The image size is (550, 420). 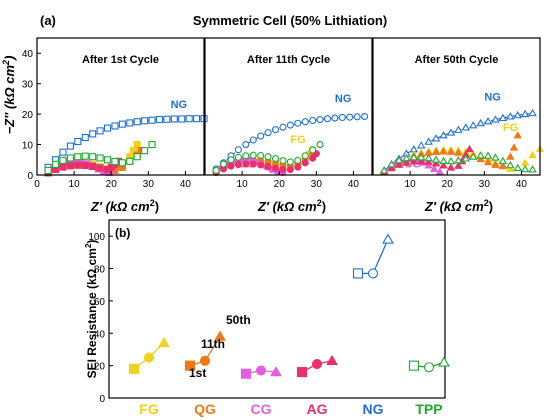 What do you see at coordinates (149, 409) in the screenshot?
I see `category-label-fg: FG` at bounding box center [149, 409].